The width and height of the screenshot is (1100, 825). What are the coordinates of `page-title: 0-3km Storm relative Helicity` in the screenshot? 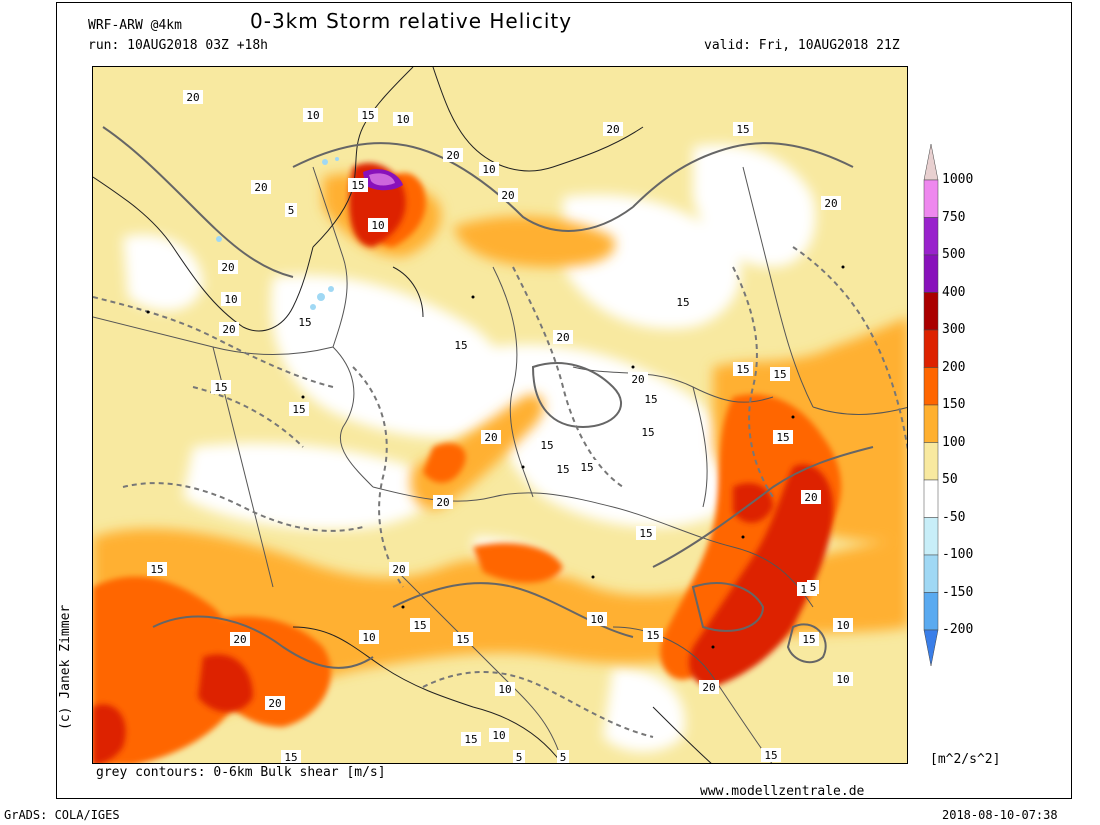 It's located at (411, 21).